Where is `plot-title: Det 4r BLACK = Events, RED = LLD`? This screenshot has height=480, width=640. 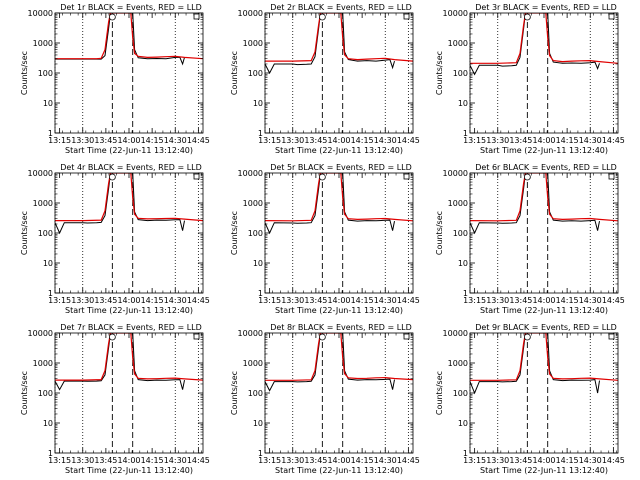 plot-title: Det 4r BLACK = Events, RED = LLD is located at coordinates (131, 167).